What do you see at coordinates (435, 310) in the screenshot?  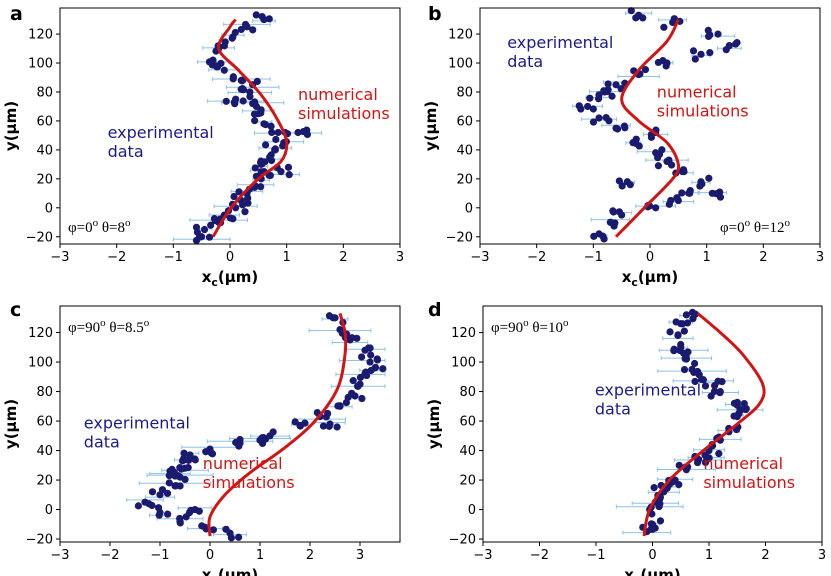 I see `panel-label: d` at bounding box center [435, 310].